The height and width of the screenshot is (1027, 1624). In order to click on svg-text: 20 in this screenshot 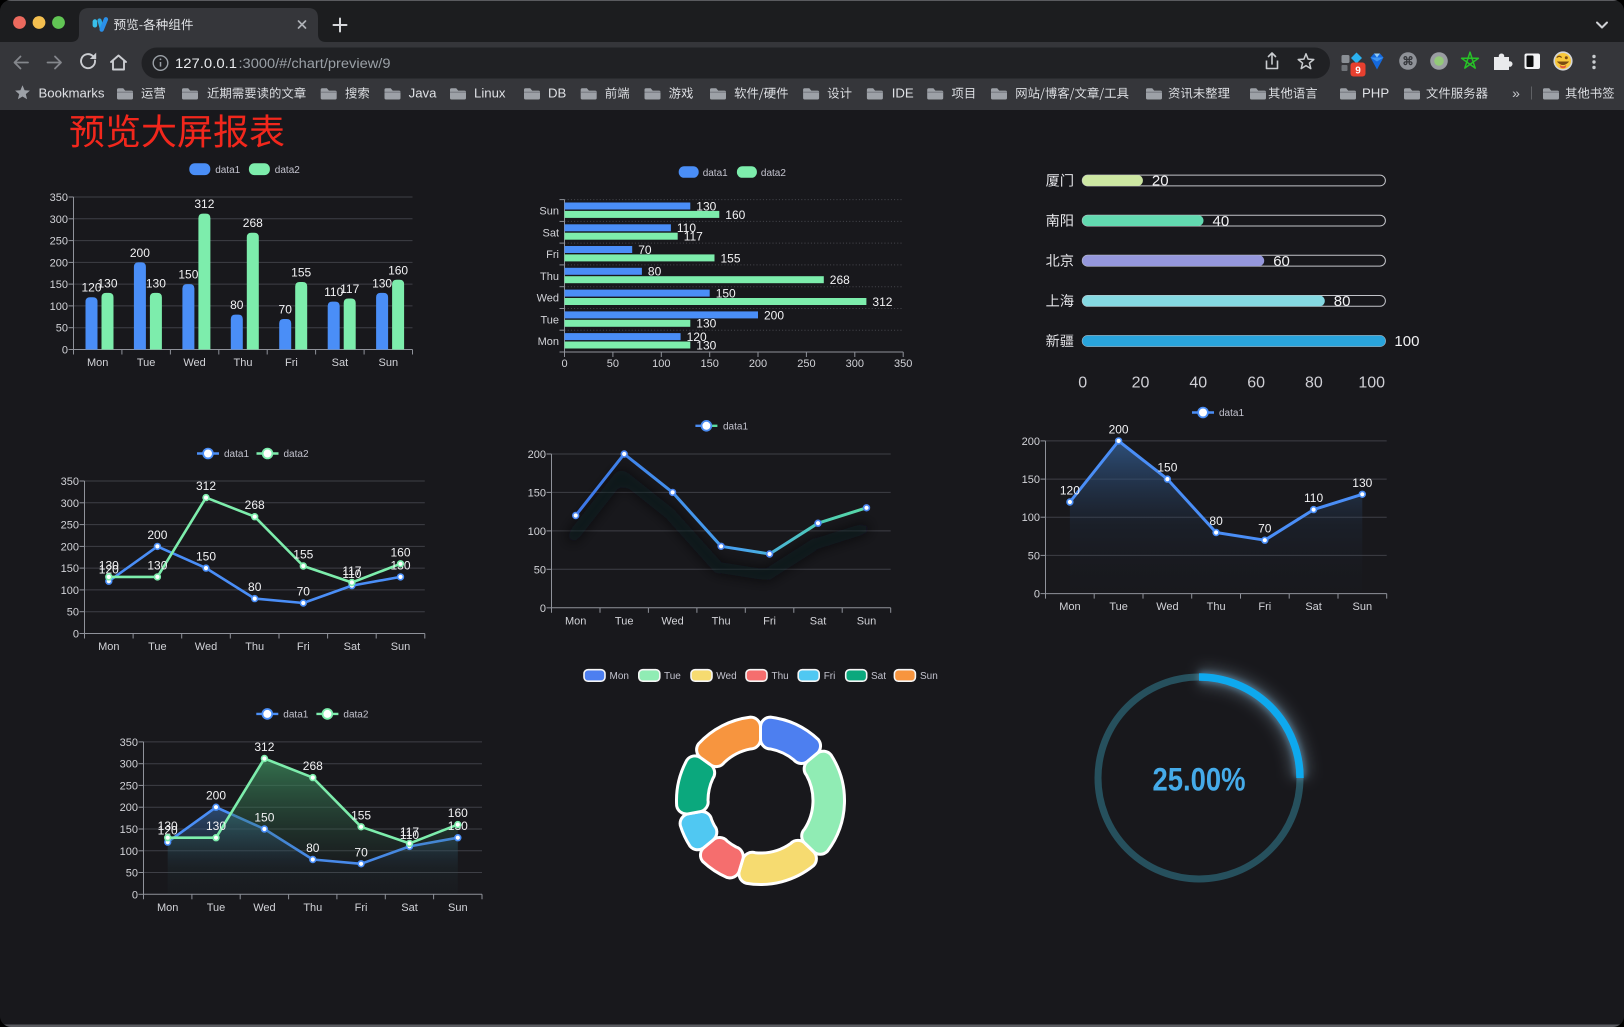, I will do `click(1141, 383)`.